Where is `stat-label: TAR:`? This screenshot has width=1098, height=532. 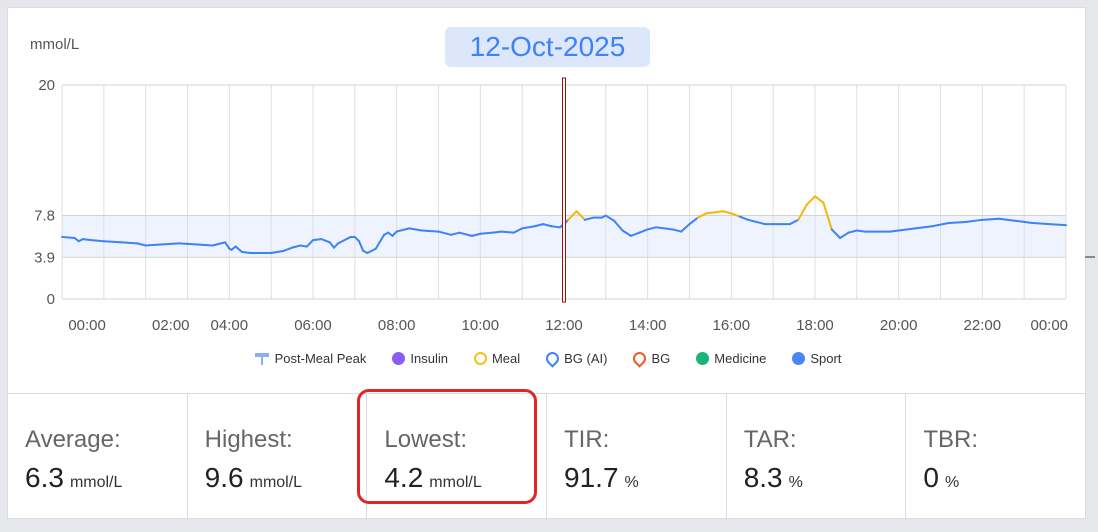 stat-label: TAR: is located at coordinates (770, 439).